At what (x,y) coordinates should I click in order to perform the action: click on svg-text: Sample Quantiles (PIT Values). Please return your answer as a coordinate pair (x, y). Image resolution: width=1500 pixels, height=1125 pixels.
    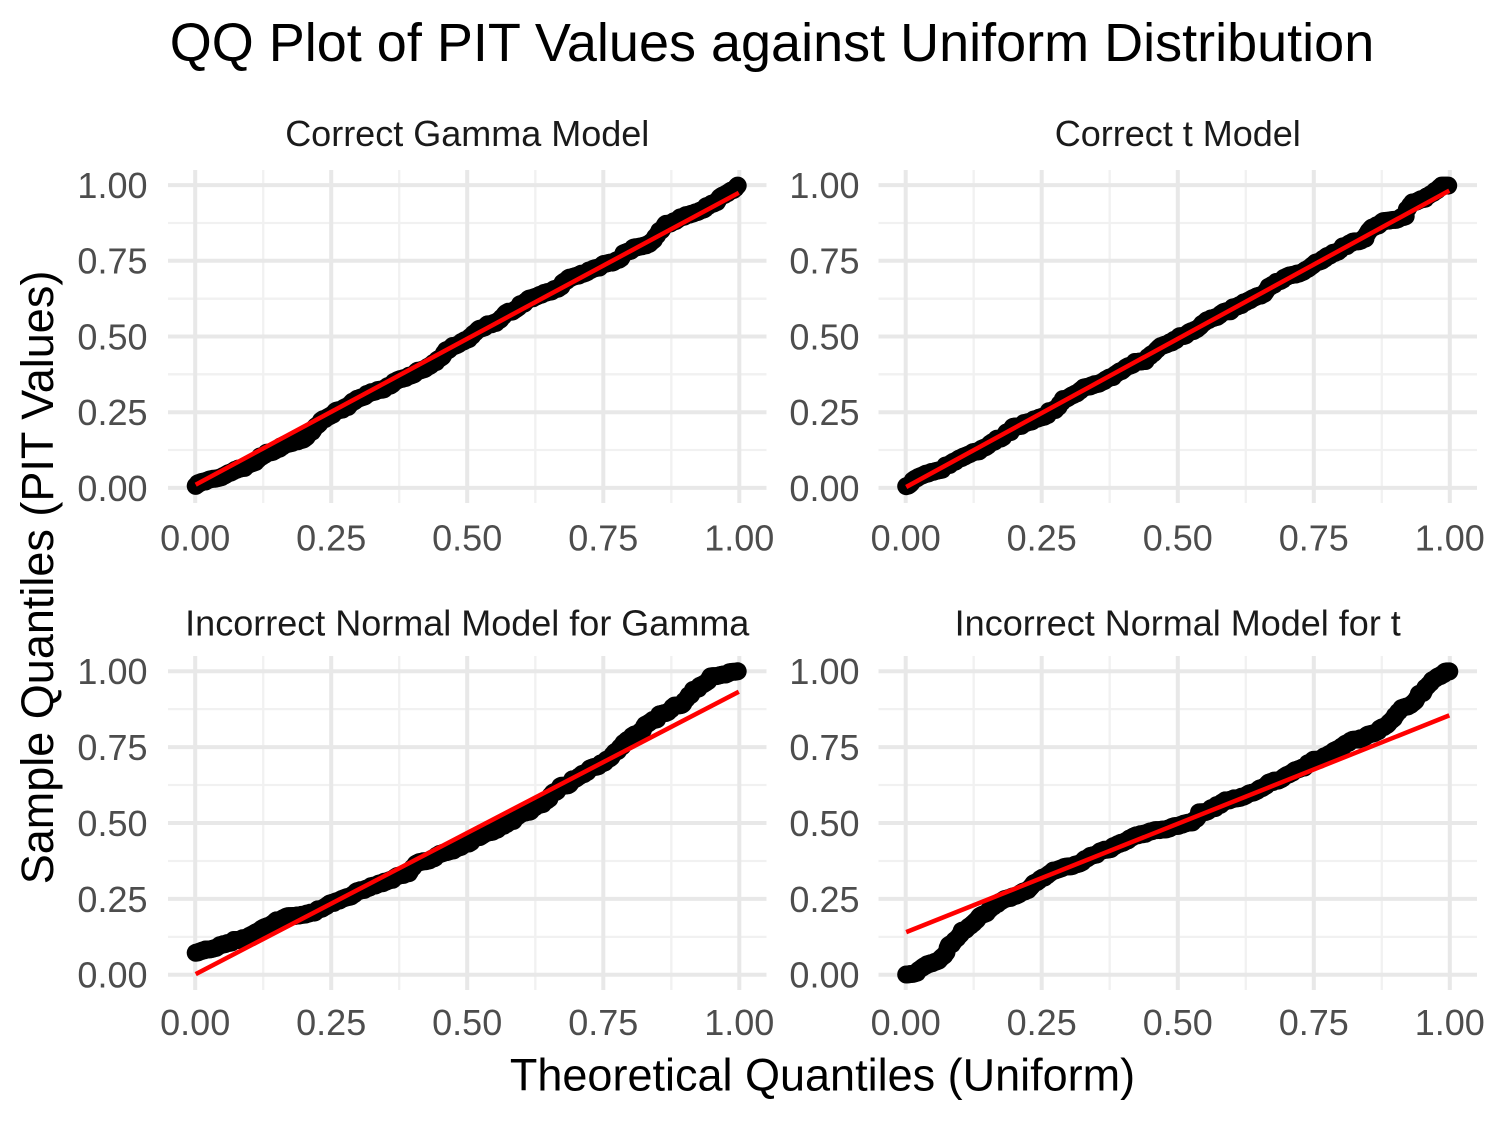
    Looking at the image, I should click on (37, 578).